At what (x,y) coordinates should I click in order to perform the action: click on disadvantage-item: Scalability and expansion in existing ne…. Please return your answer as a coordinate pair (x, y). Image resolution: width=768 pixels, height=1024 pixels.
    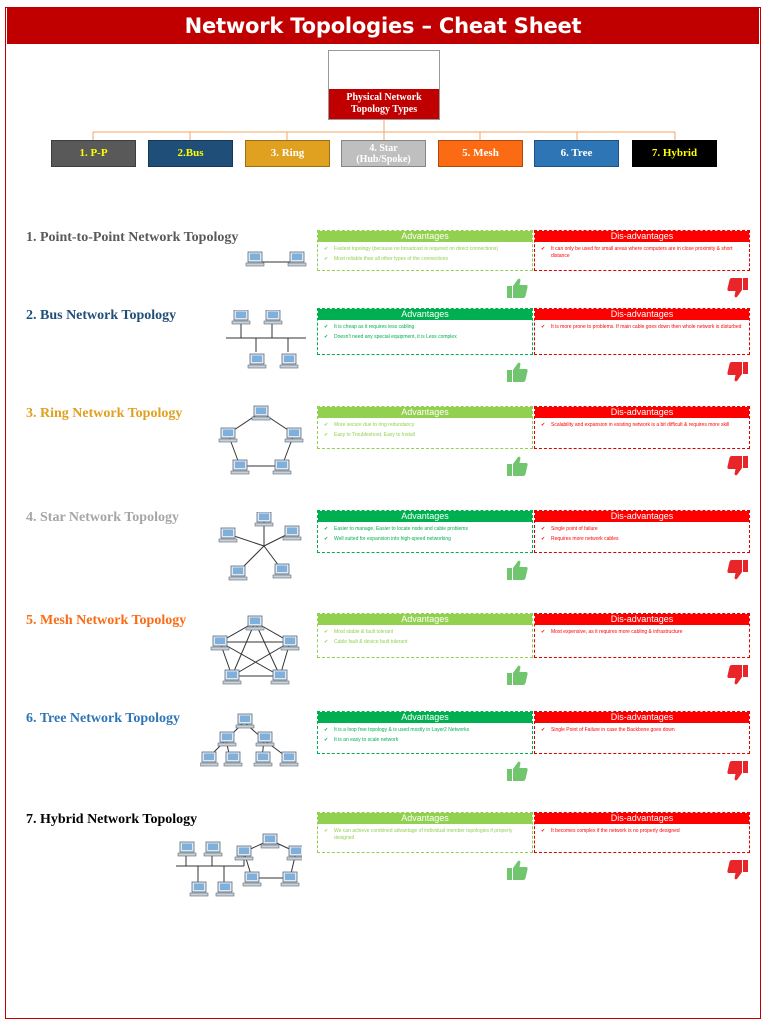
    Looking at the image, I should click on (642, 425).